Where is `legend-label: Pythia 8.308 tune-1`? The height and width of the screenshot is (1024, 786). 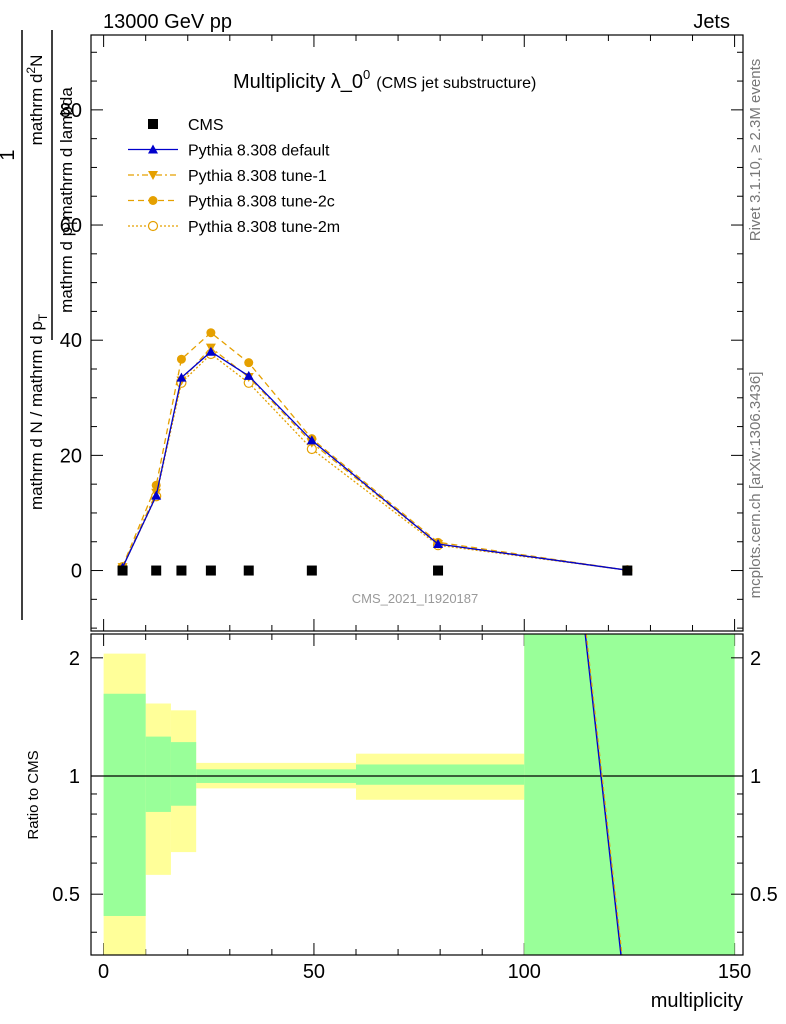 legend-label: Pythia 8.308 tune-1 is located at coordinates (257, 176).